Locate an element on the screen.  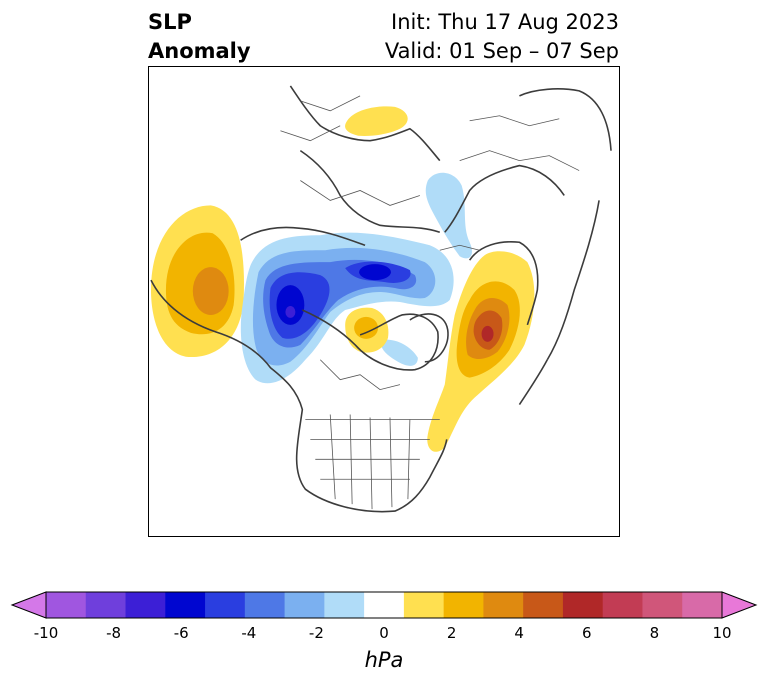
colorbar-extend-max is located at coordinates (739, 605).